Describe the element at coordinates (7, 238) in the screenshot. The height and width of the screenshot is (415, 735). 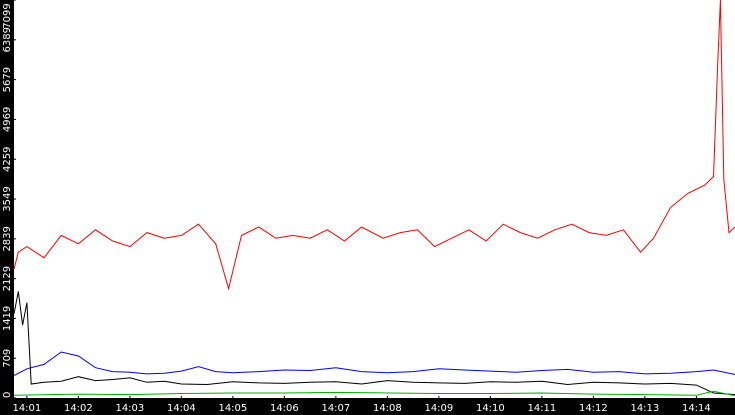
I see `y-tick-label: 2839` at that location.